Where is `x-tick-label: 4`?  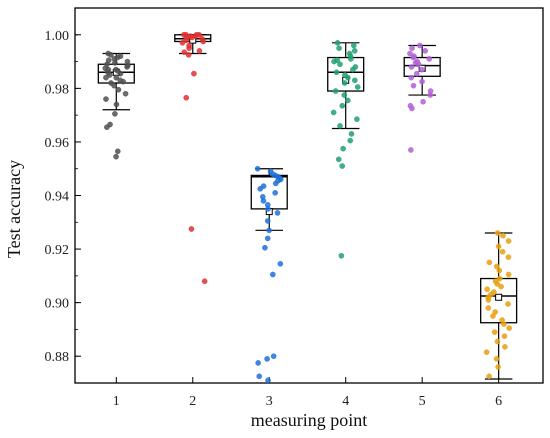
x-tick-label: 4 is located at coordinates (345, 401).